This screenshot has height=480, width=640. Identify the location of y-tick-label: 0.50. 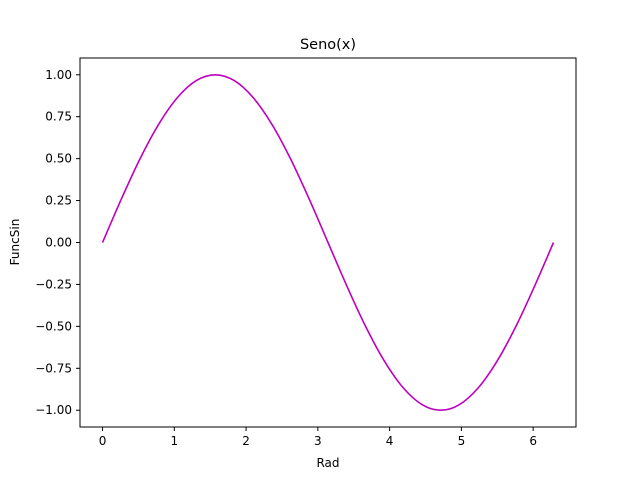
(58, 159).